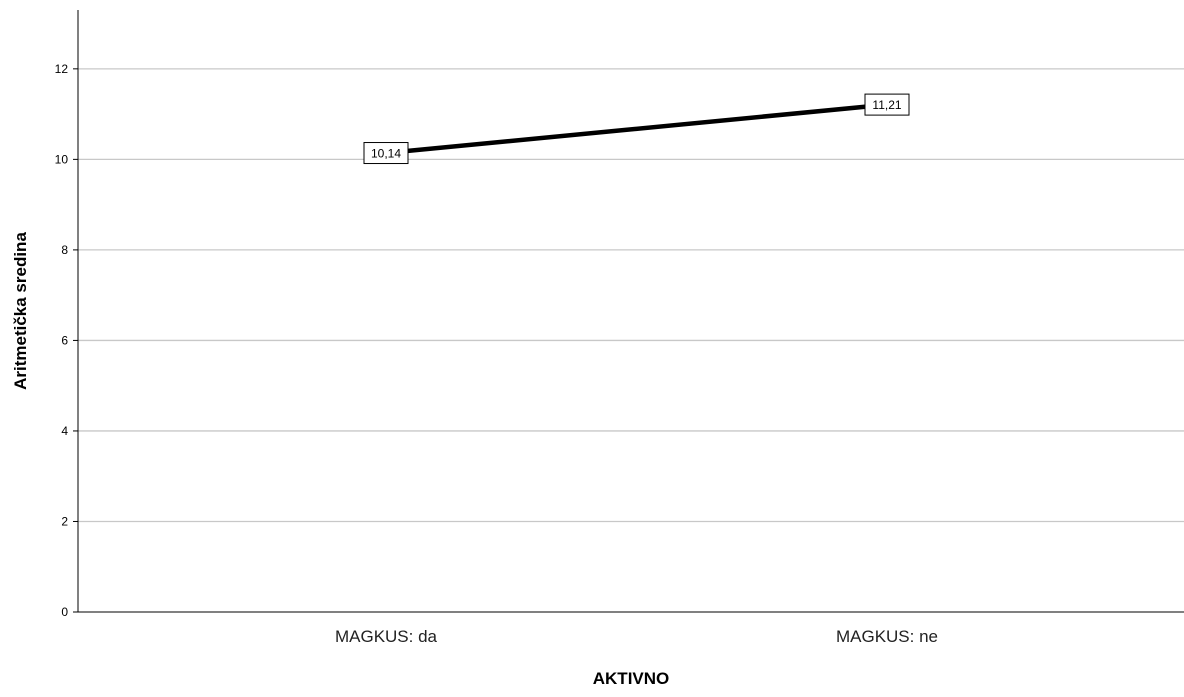 The image size is (1184, 697). I want to click on data-label-text: 11,21, so click(886, 105).